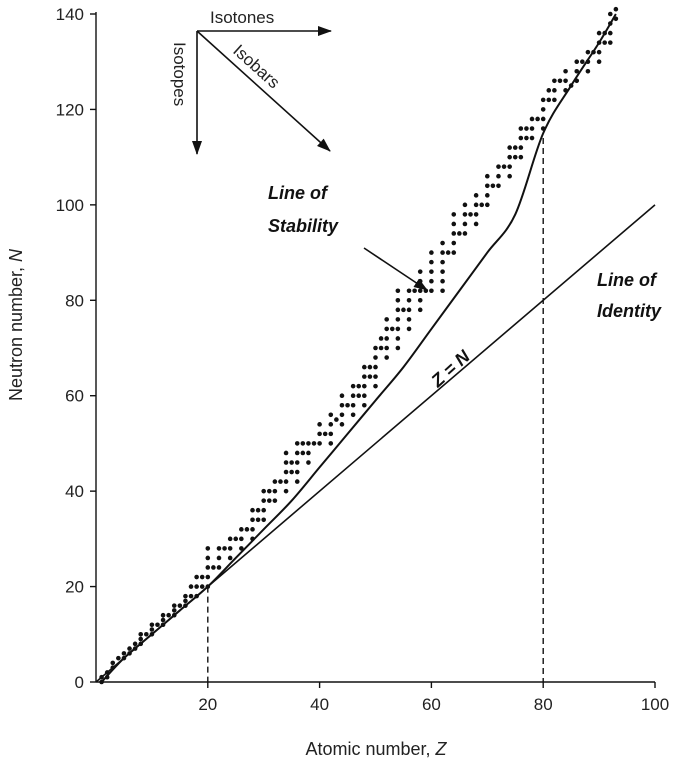 This screenshot has width=685, height=769. I want to click on y-tick-label: 60, so click(74, 396).